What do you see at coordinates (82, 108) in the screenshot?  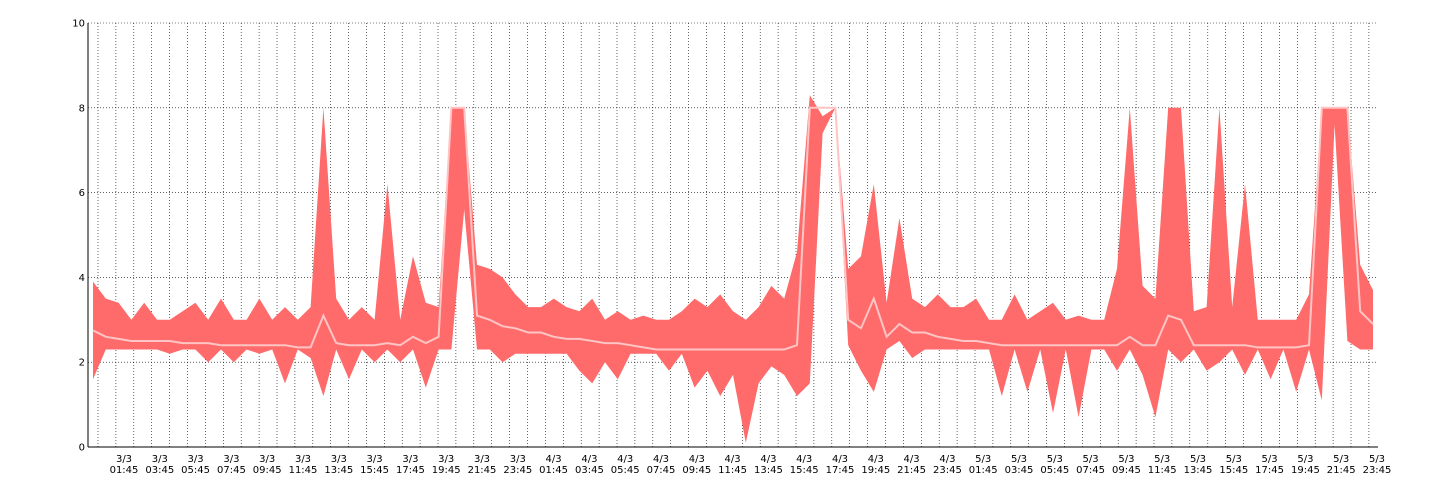 I see `y-tick-label: 8` at bounding box center [82, 108].